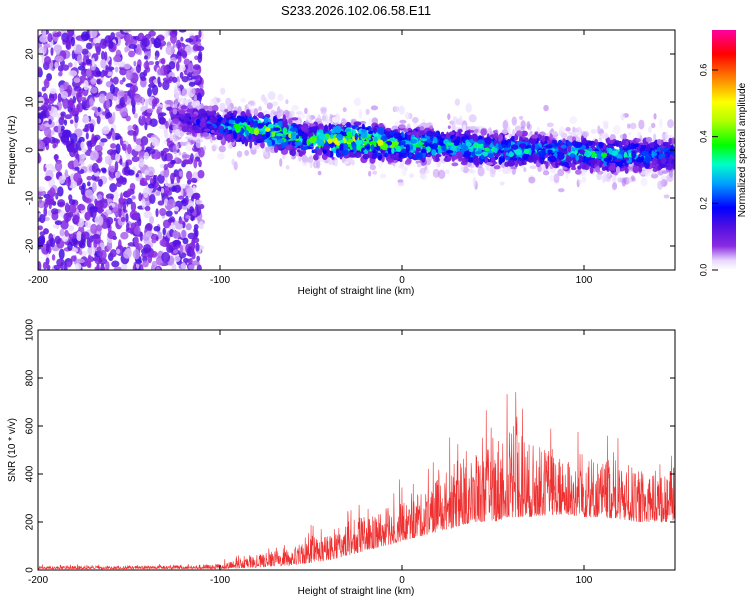 The width and height of the screenshot is (750, 600). What do you see at coordinates (30, 197) in the screenshot?
I see `spectrogram-y-tick-label: -10` at bounding box center [30, 197].